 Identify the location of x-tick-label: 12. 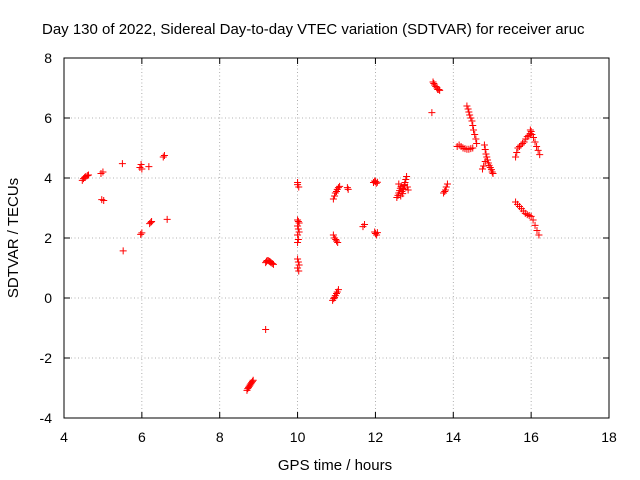
(376, 437).